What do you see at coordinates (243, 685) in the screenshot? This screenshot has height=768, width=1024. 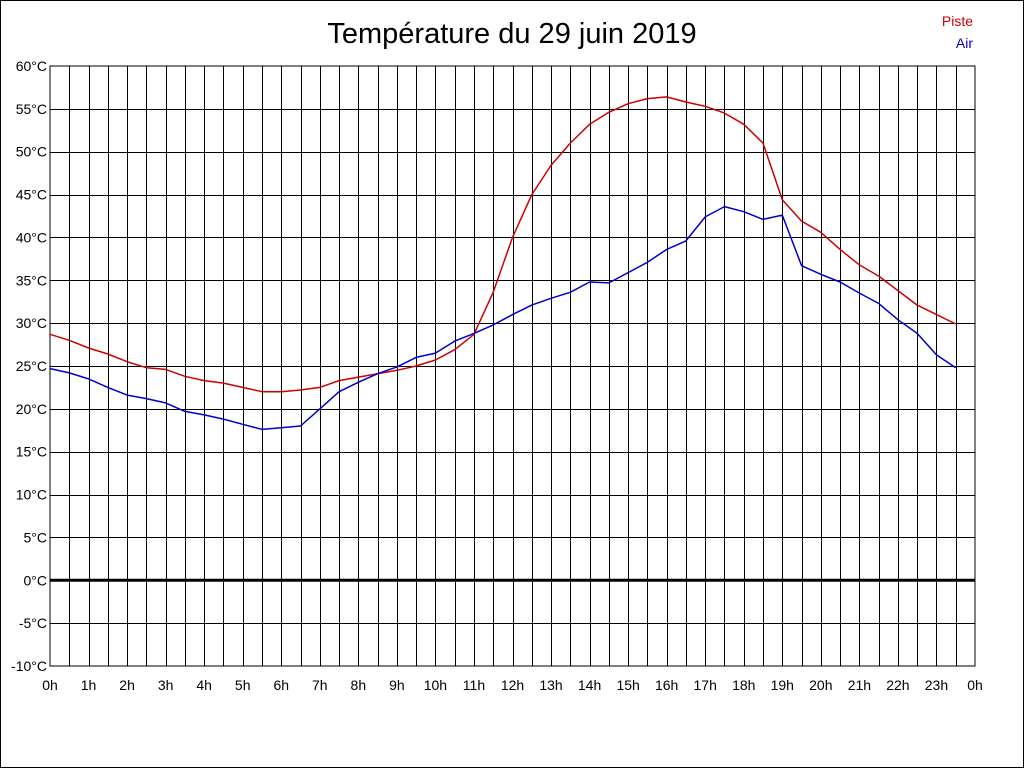 I see `x-tick-label: 5h` at bounding box center [243, 685].